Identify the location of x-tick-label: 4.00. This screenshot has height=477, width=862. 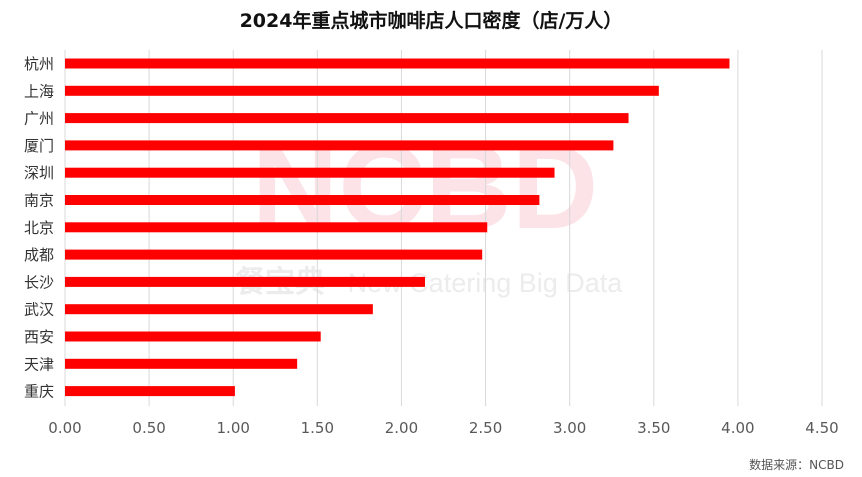
(737, 428).